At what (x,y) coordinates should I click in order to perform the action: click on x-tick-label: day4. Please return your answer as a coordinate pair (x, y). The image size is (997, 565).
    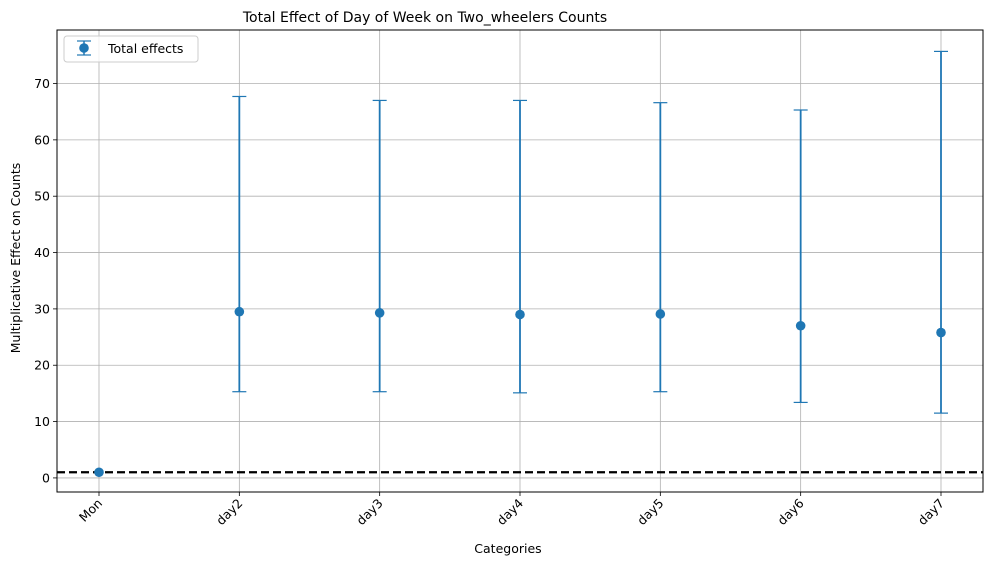
    Looking at the image, I should click on (510, 511).